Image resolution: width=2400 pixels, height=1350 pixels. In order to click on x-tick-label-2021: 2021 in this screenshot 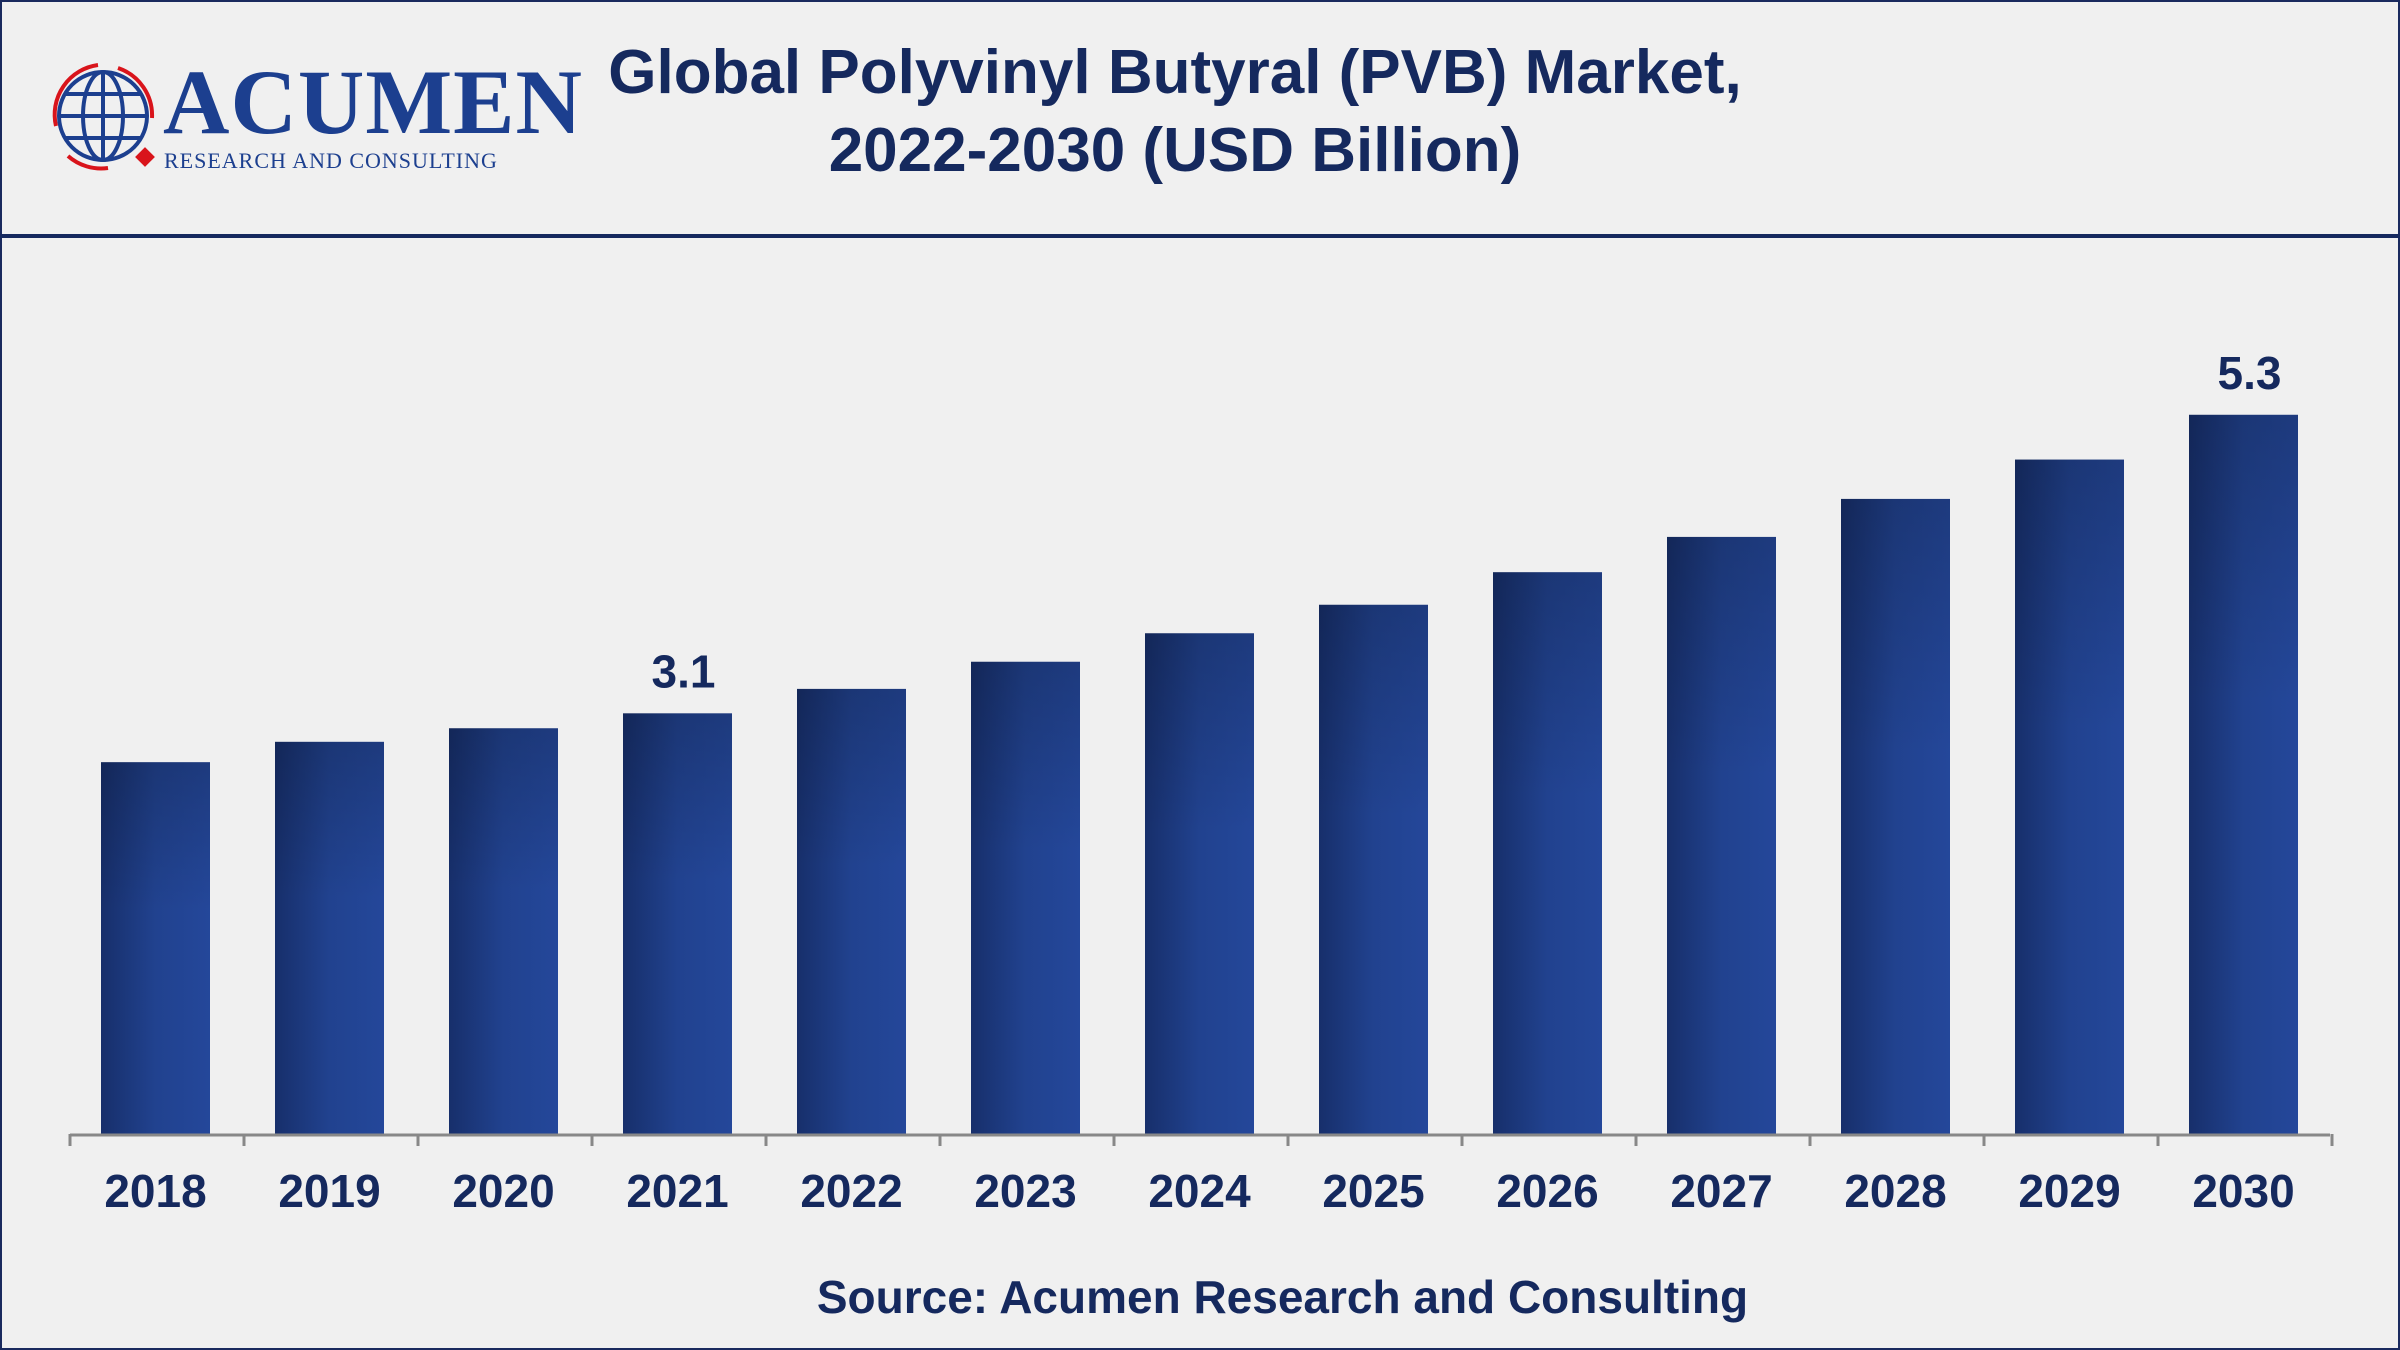, I will do `click(677, 1191)`.